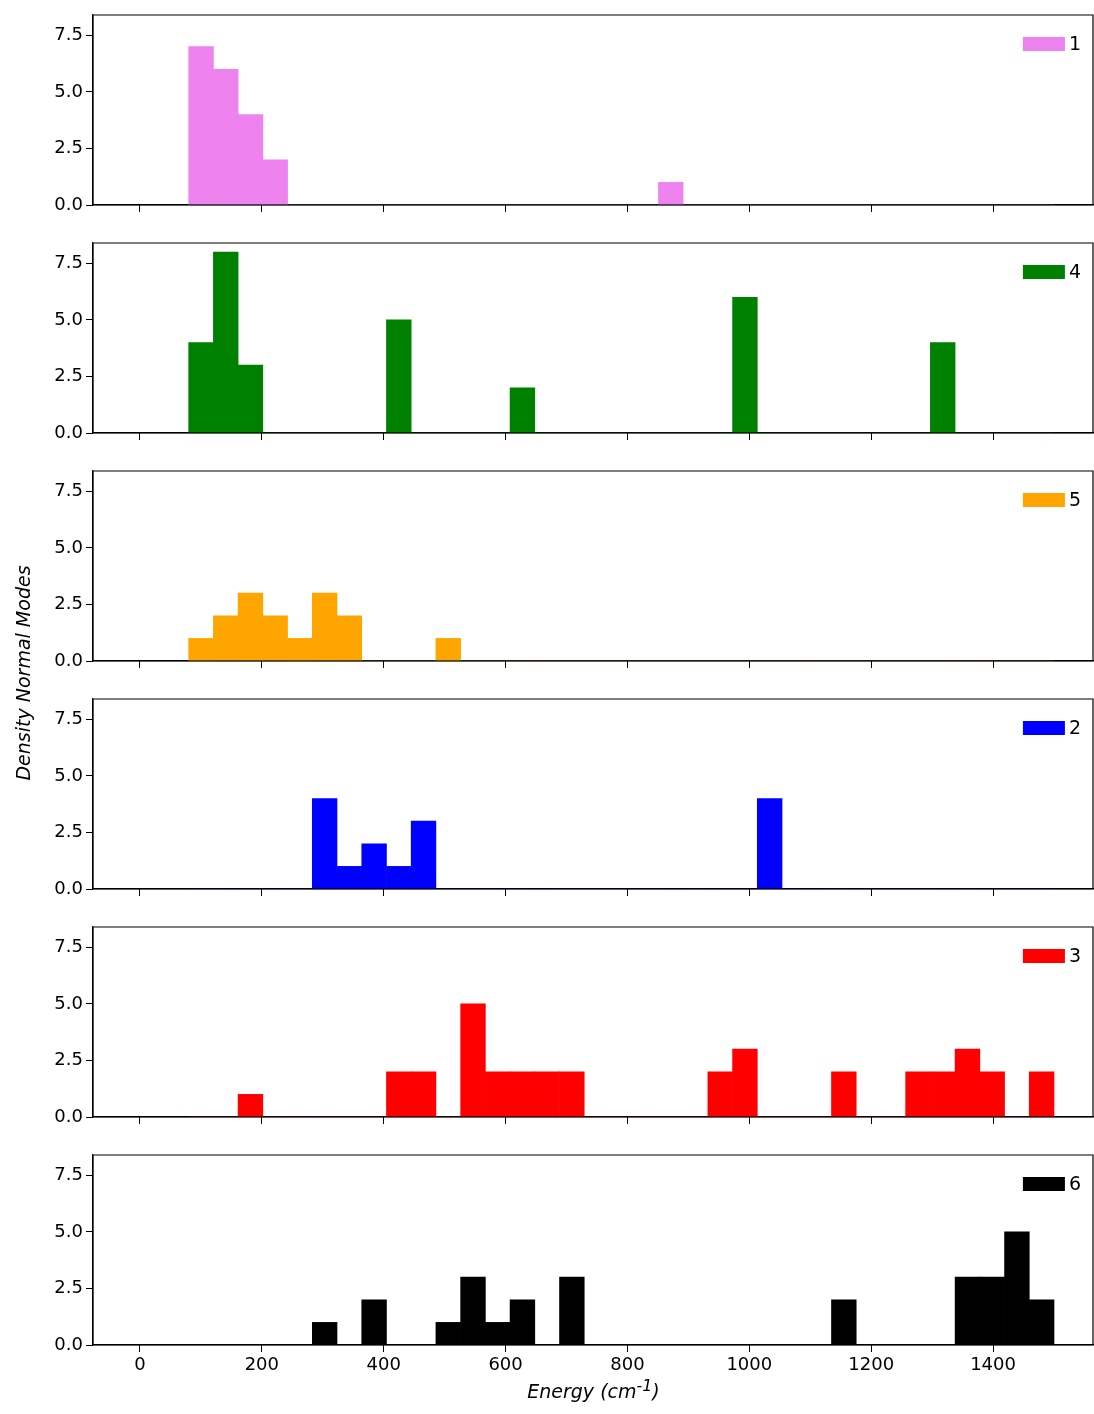 This screenshot has width=1094, height=1414. I want to click on x-tick-label: 600, so click(505, 1364).